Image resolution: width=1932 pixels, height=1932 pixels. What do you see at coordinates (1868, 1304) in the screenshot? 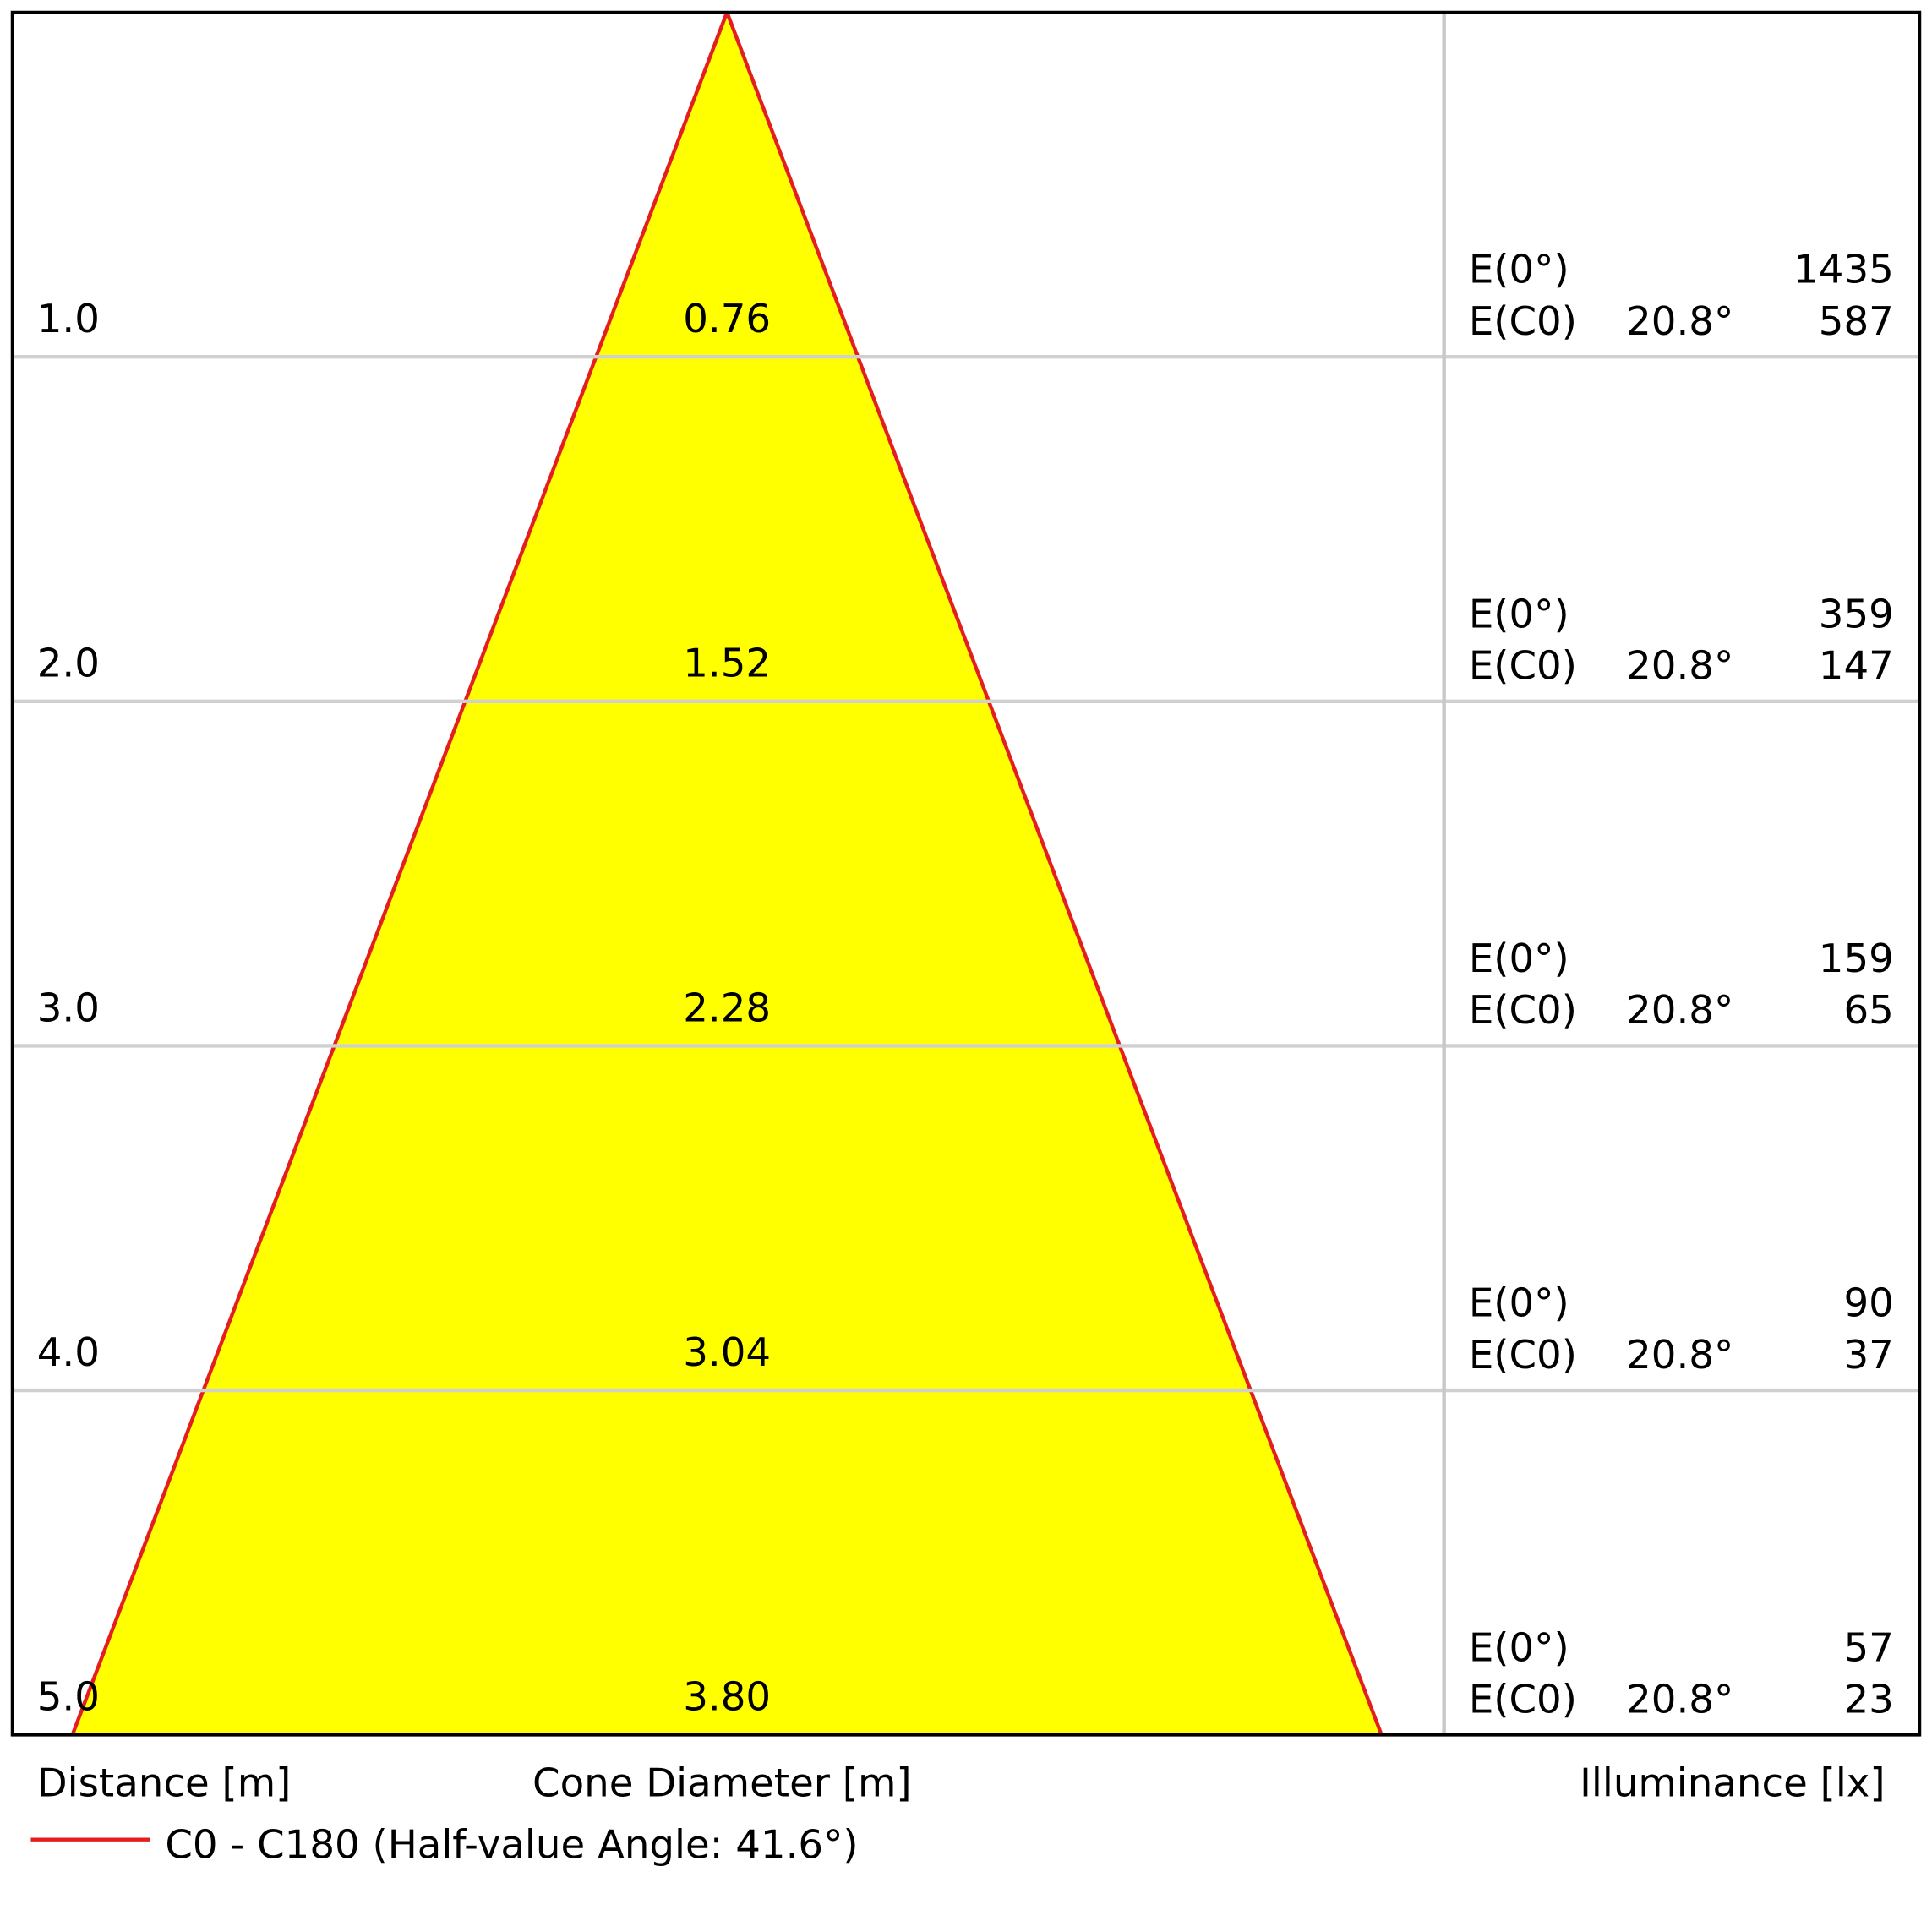
I see `e0-value: 90` at bounding box center [1868, 1304].